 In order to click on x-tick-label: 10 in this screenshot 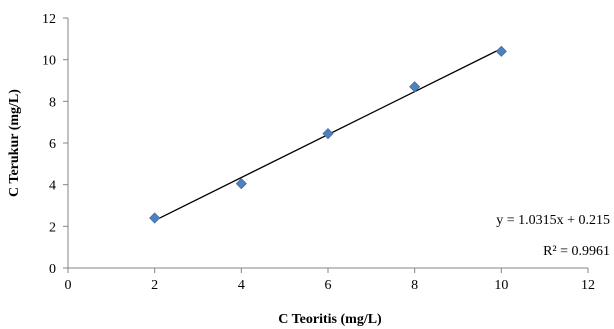, I will do `click(501, 285)`.